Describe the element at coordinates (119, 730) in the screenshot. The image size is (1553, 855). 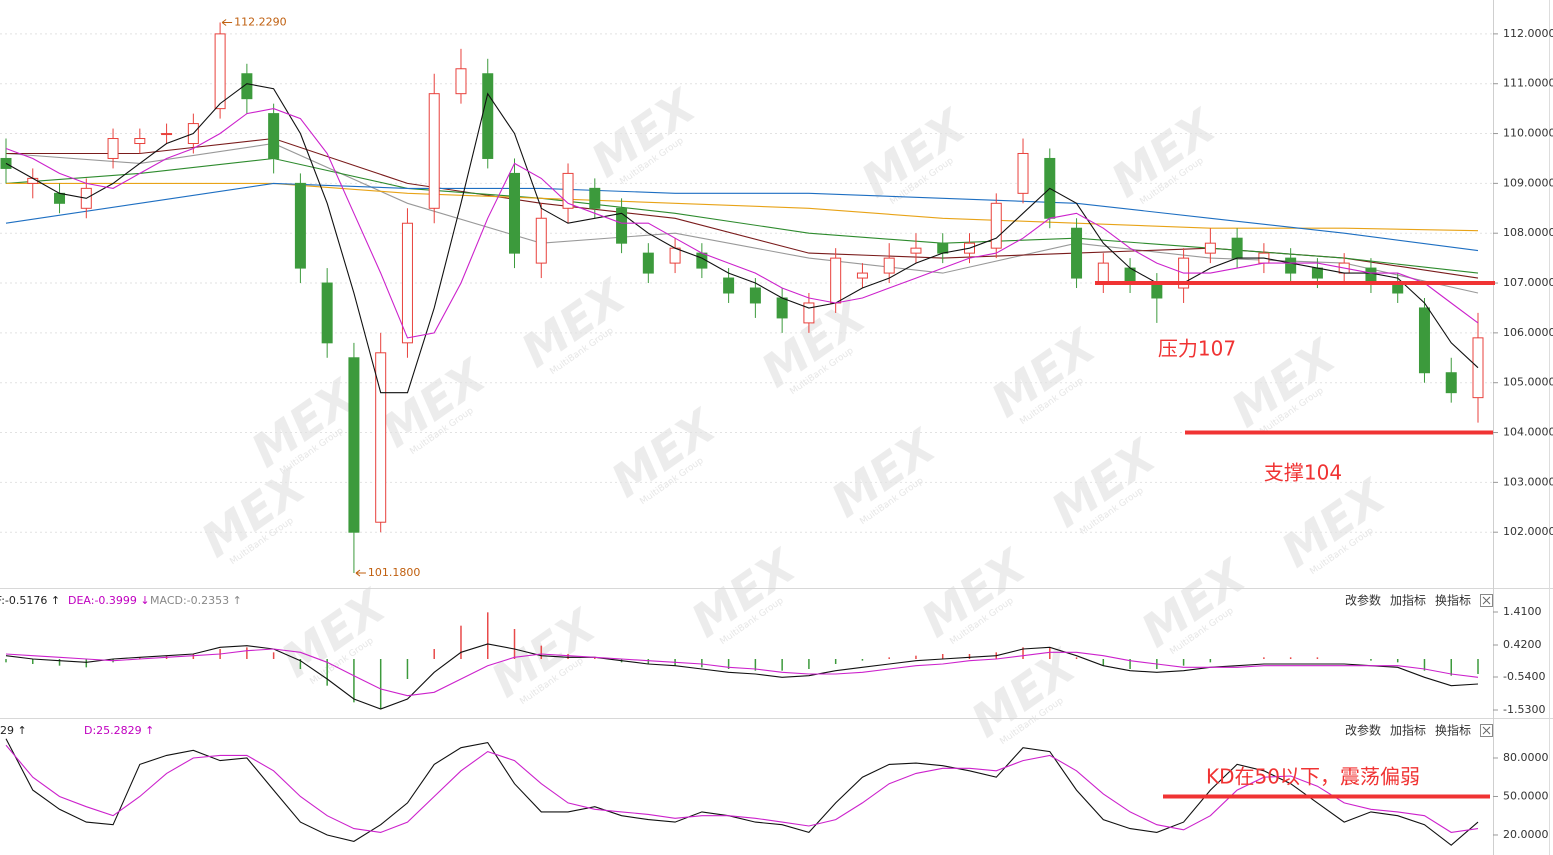
I see `indicator-header: D:25.2829 ↑` at that location.